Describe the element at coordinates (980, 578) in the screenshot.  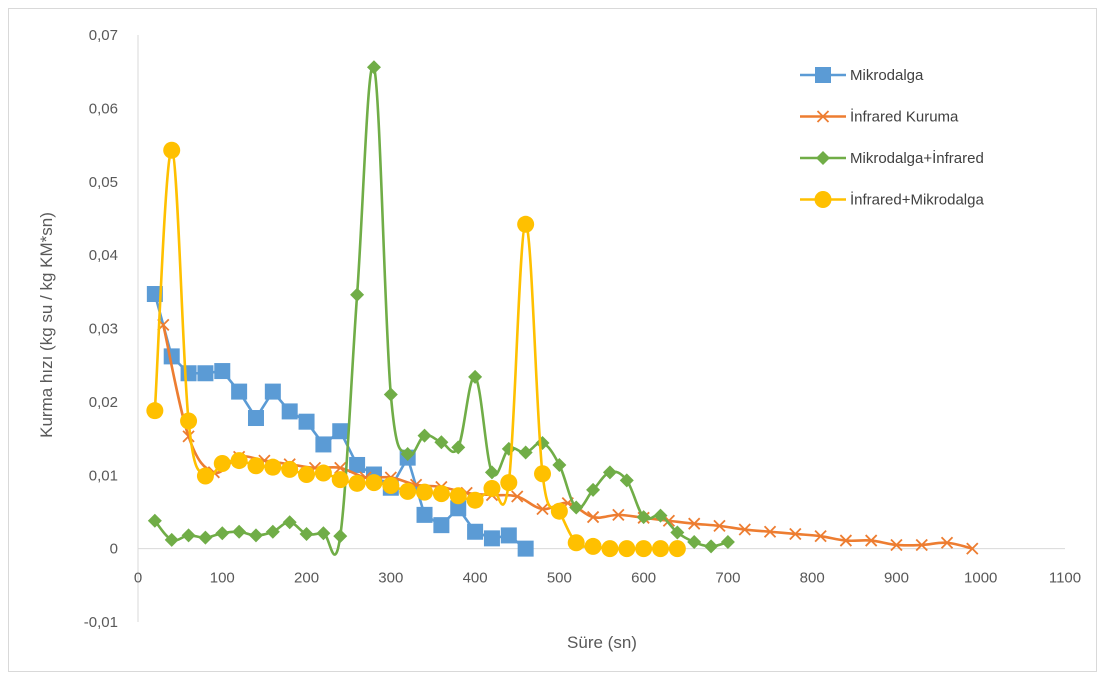
I see `x-tick-label: 1000` at that location.